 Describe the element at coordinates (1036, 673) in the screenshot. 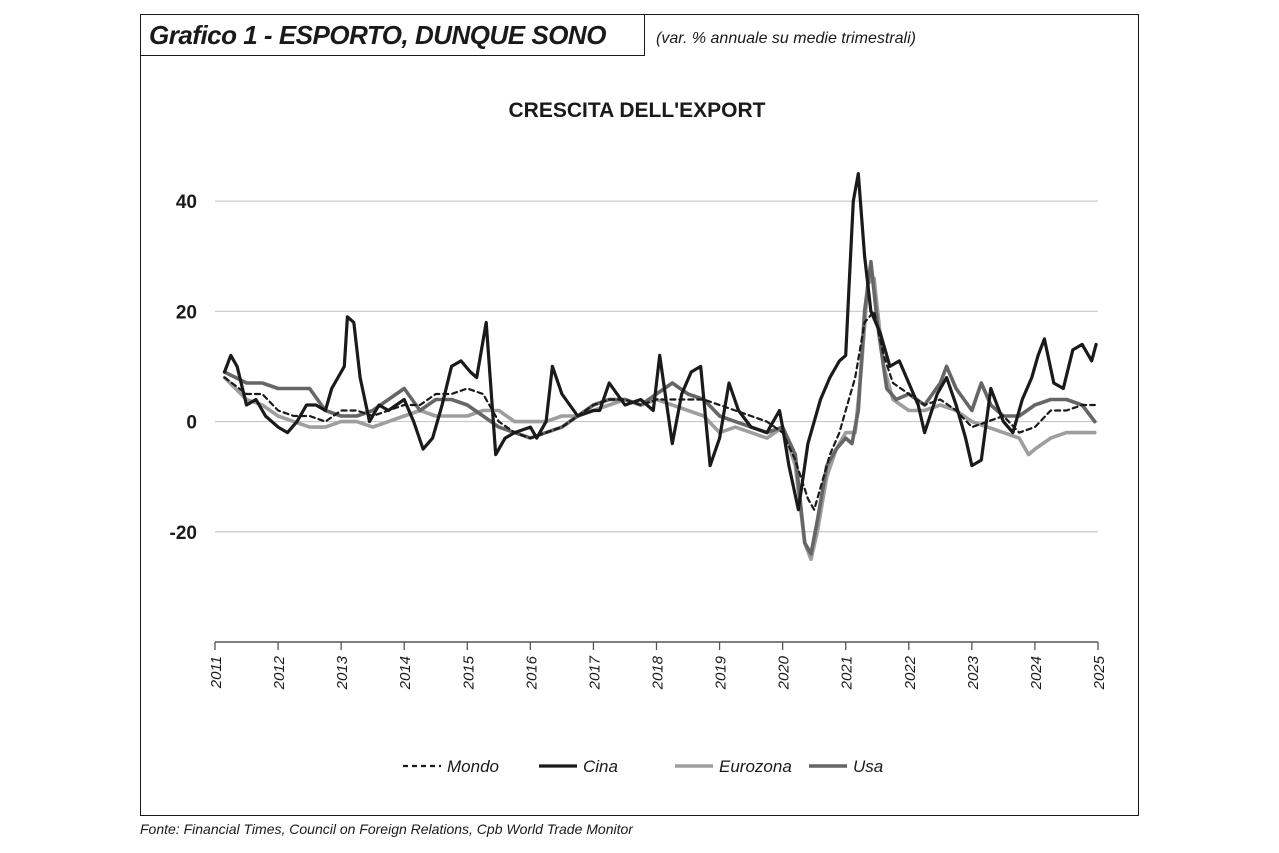

I see `x-tick-label: 2024` at that location.